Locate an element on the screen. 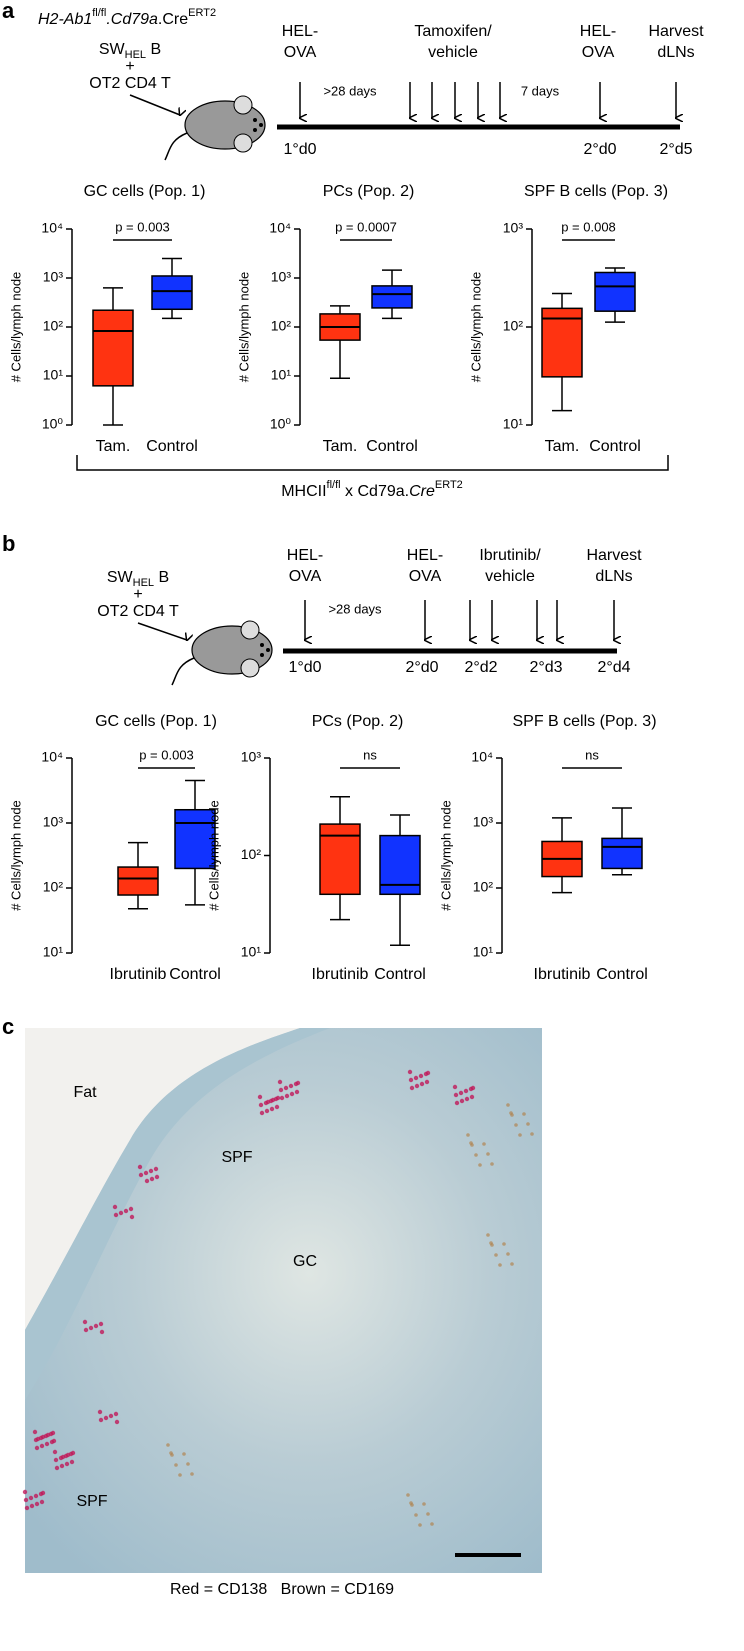 The image size is (744, 1651). region-label: Fat is located at coordinates (85, 1092).